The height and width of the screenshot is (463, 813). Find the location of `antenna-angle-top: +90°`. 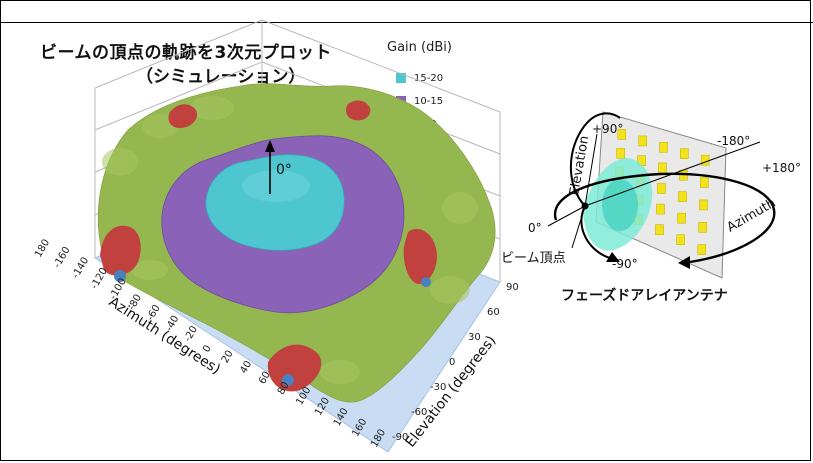

antenna-angle-top: +90° is located at coordinates (607, 129).